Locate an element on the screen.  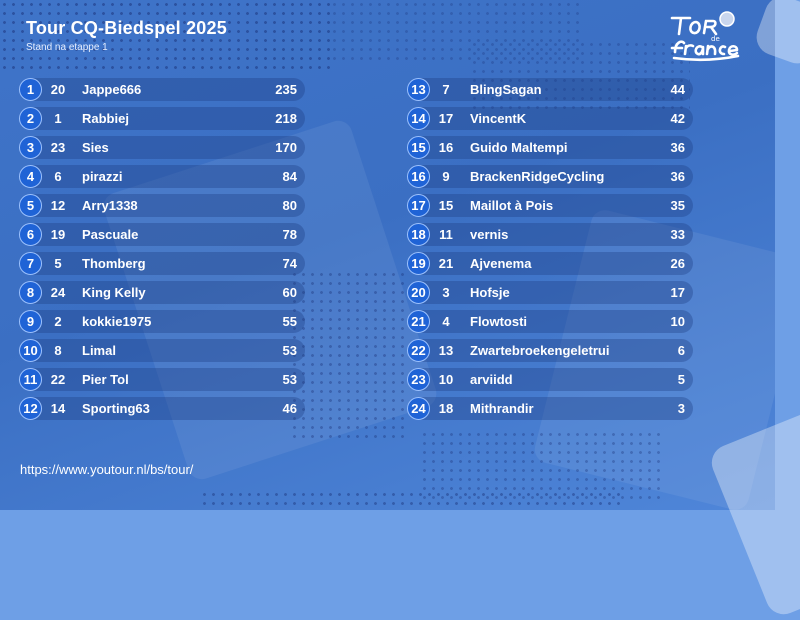
standings-row: 24 18 Mithrandir 3 is located at coordinates (550, 408).